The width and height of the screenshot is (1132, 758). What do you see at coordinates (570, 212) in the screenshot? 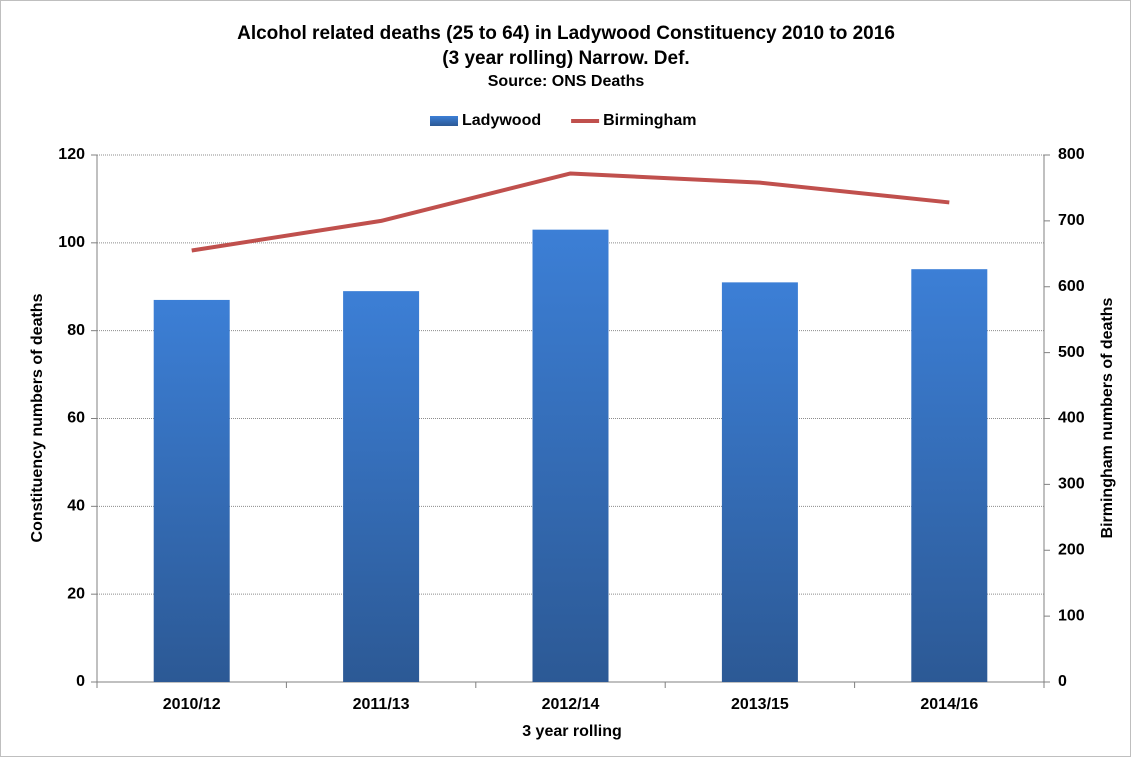
I see `line` at bounding box center [570, 212].